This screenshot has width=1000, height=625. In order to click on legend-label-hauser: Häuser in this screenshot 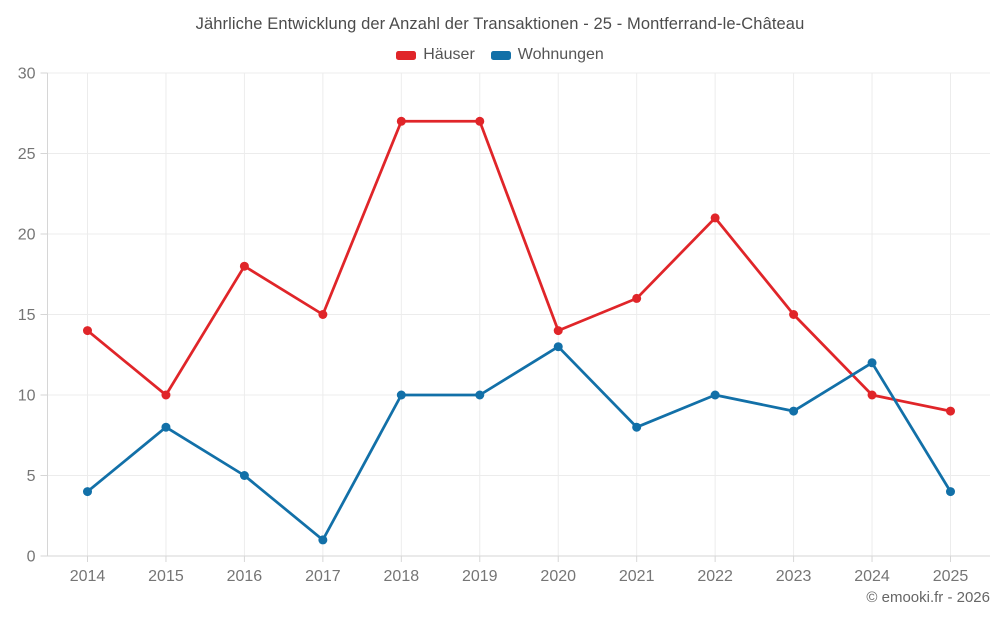, I will do `click(449, 54)`.